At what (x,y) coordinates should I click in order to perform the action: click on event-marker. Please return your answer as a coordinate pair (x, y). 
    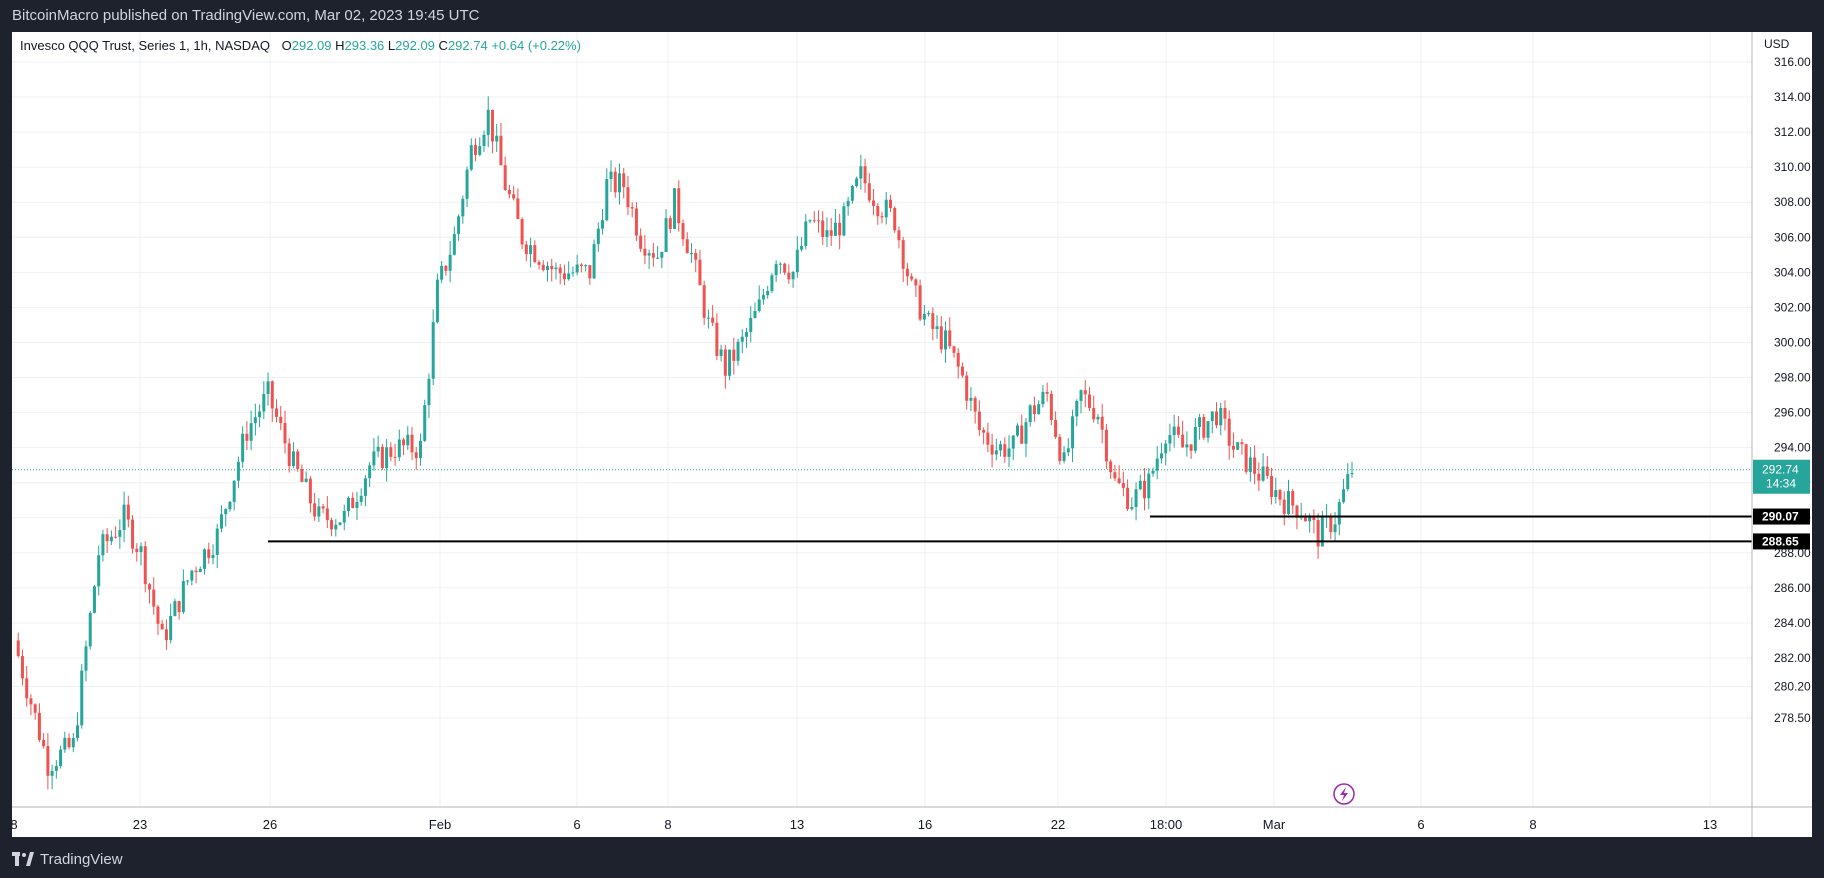
    Looking at the image, I should click on (1344, 794).